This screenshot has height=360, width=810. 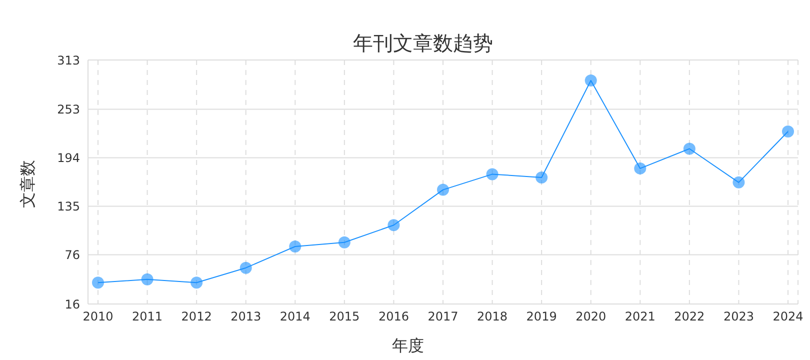 What do you see at coordinates (689, 317) in the screenshot?
I see `x-tick-label: 2022` at bounding box center [689, 317].